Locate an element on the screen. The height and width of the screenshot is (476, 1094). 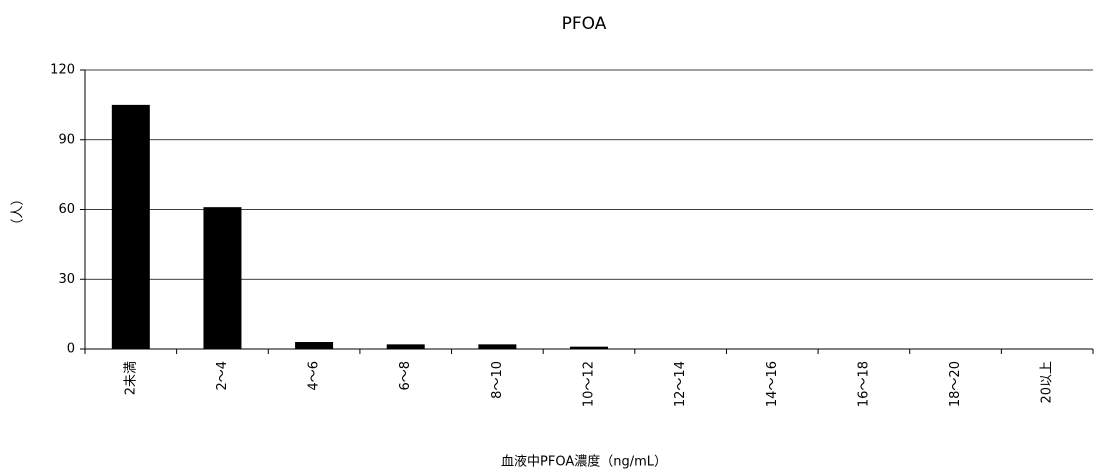
y-tick-label: 0 is located at coordinates (71, 349).